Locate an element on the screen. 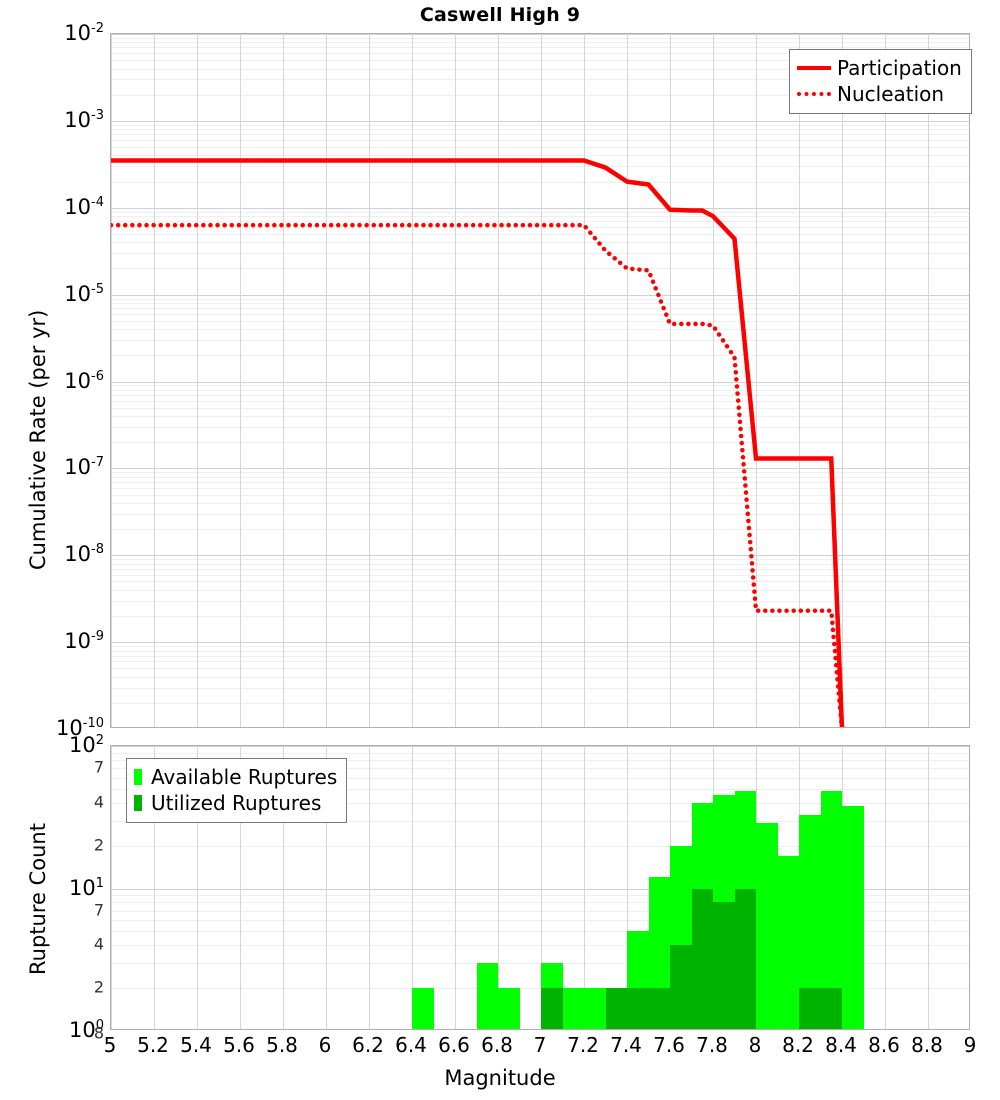 The image size is (1000, 1100). legend-item-utilized-ruptures: Utilized Ruptures is located at coordinates (235, 803).